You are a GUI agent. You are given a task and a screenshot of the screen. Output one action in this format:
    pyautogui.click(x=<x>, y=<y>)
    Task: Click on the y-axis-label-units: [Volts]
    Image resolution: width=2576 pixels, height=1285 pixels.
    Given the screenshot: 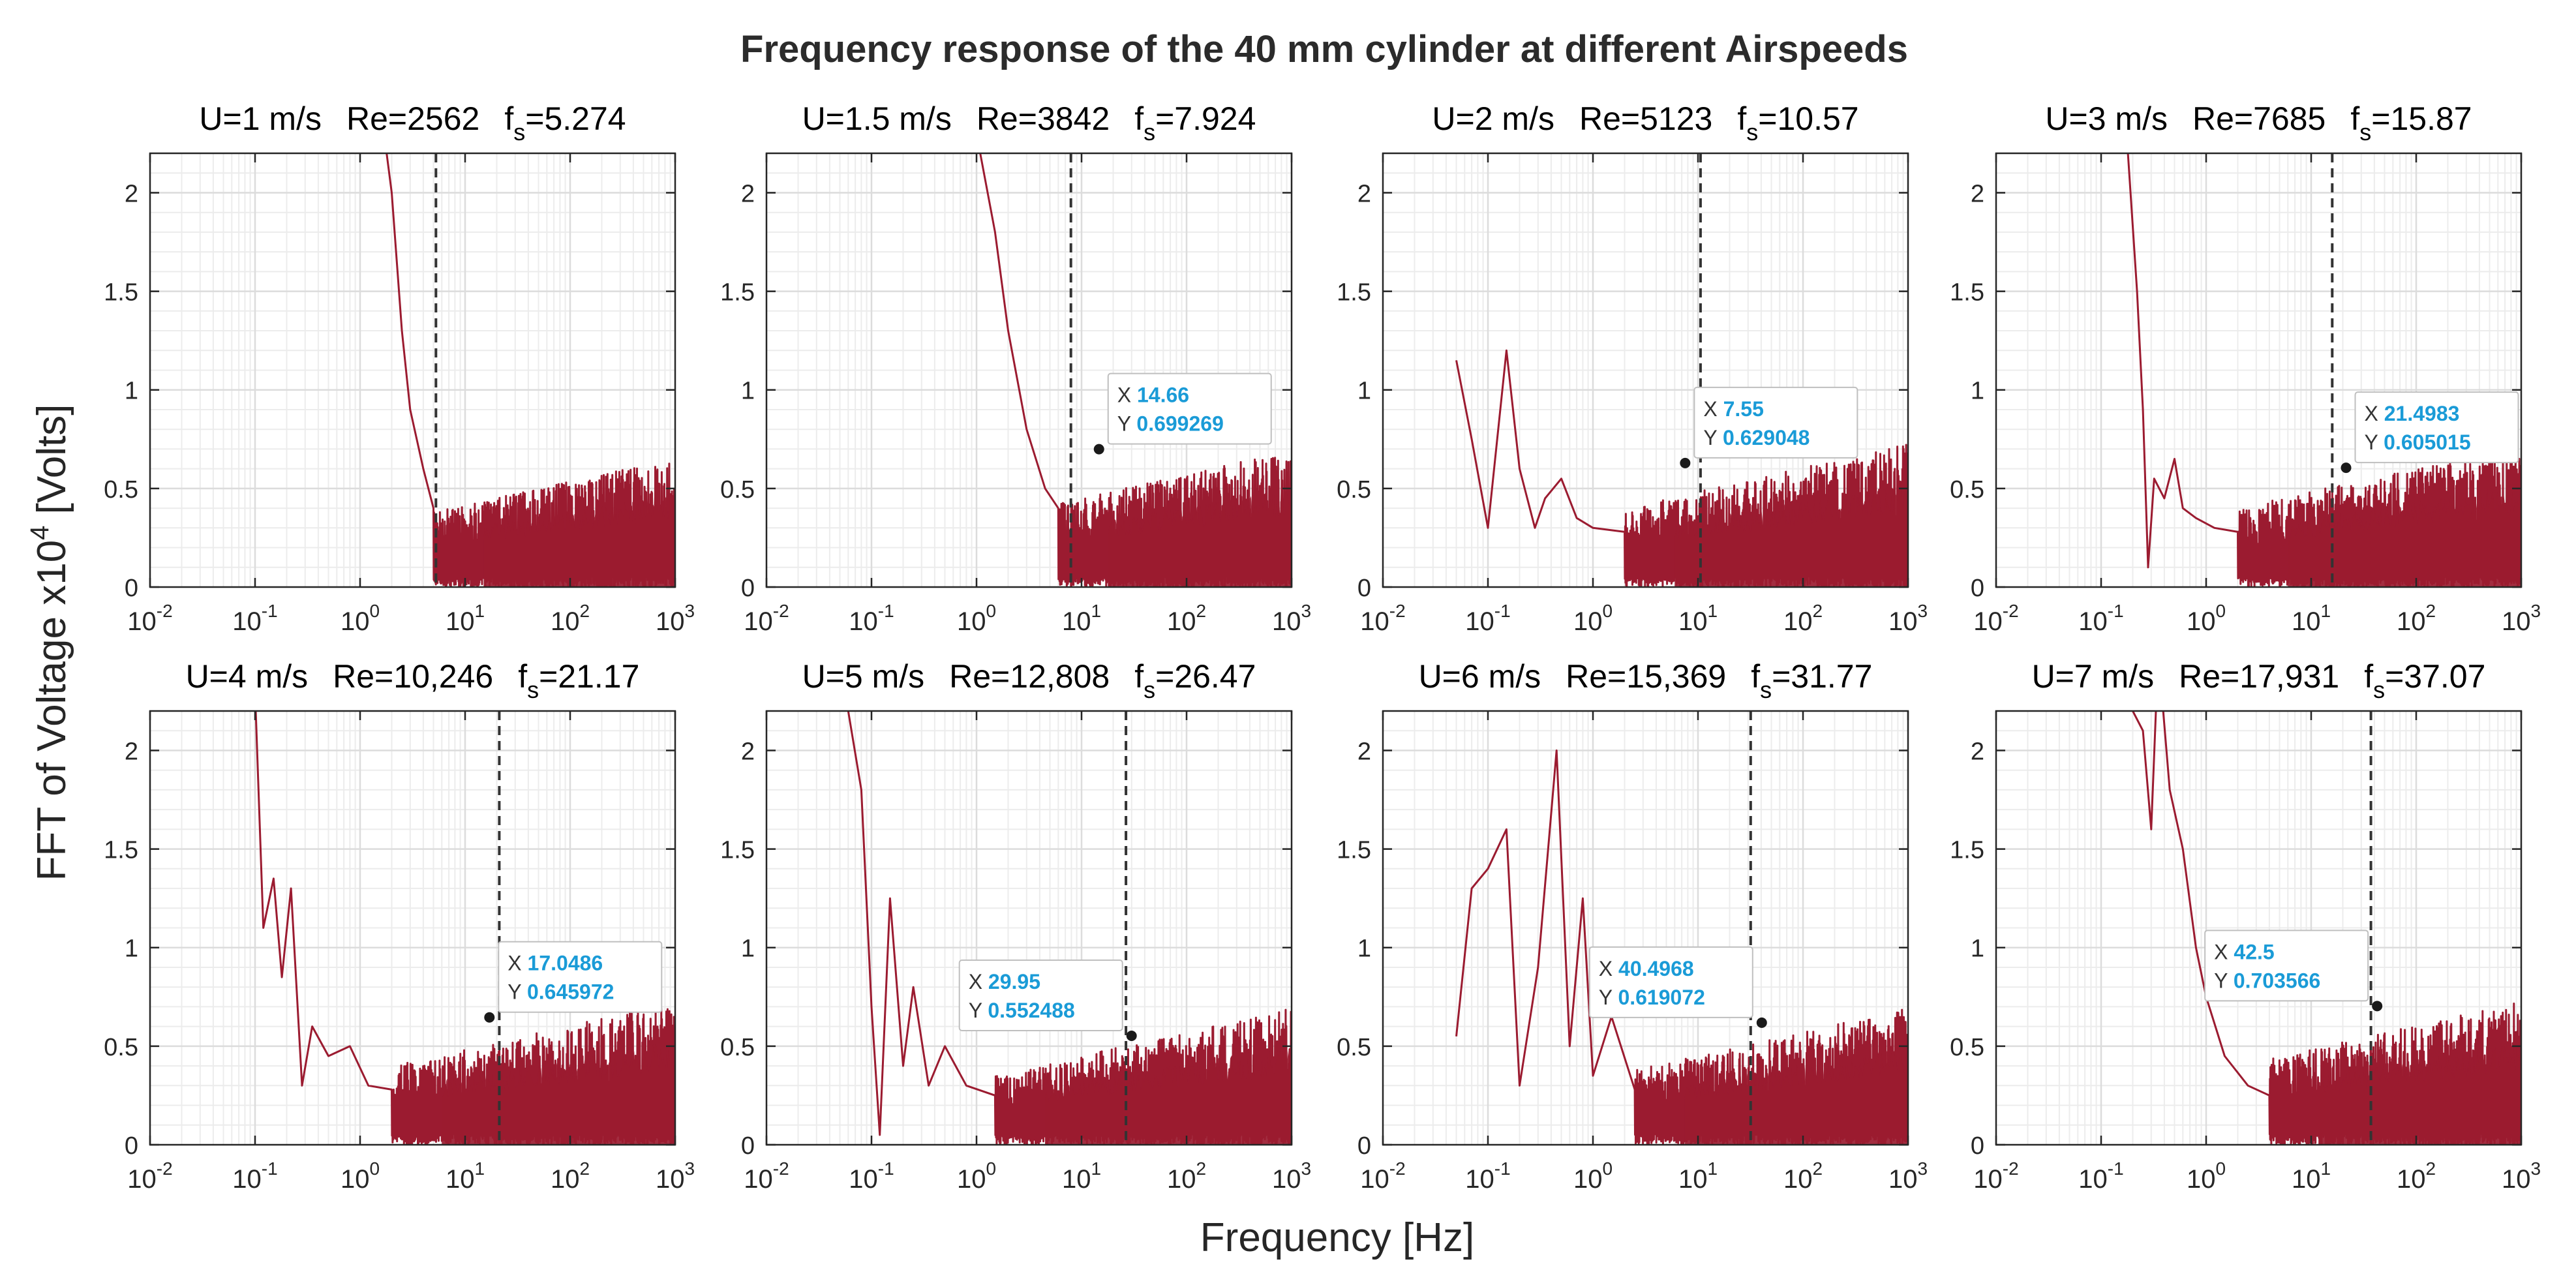 What is the action you would take?
    pyautogui.click(x=52, y=465)
    